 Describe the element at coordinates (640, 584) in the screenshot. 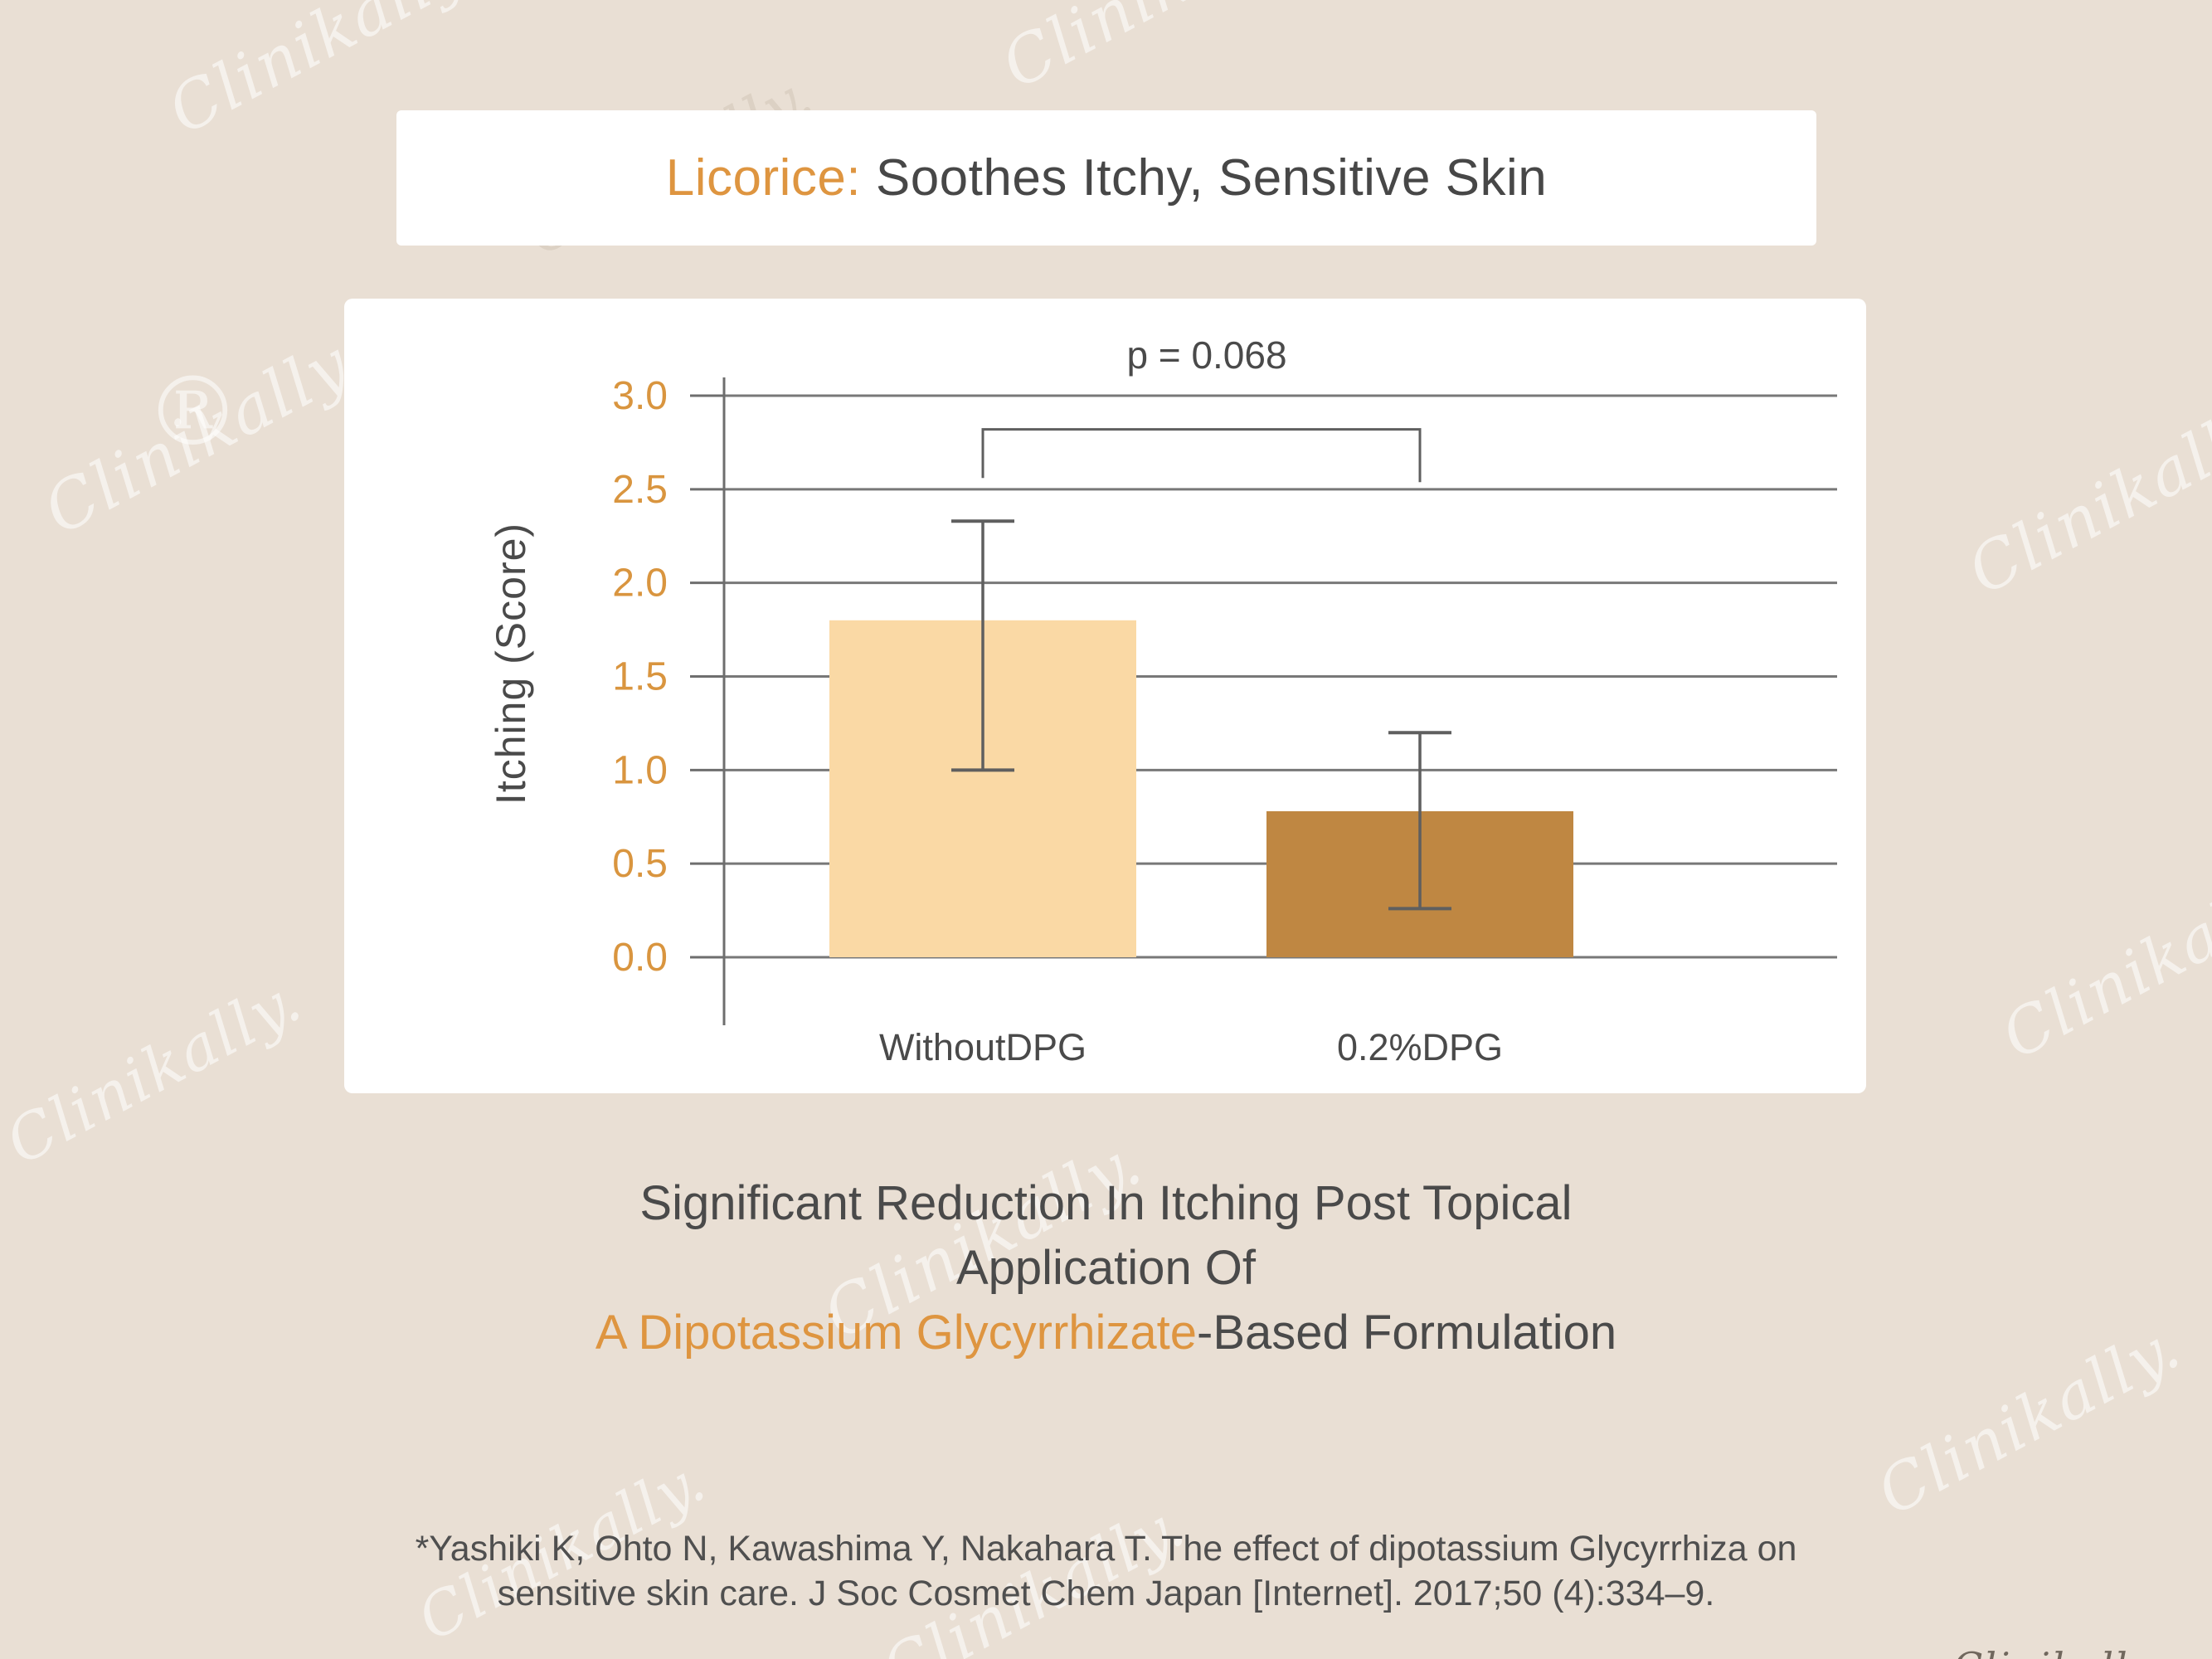

I see `y-tick-label: 2.0` at that location.